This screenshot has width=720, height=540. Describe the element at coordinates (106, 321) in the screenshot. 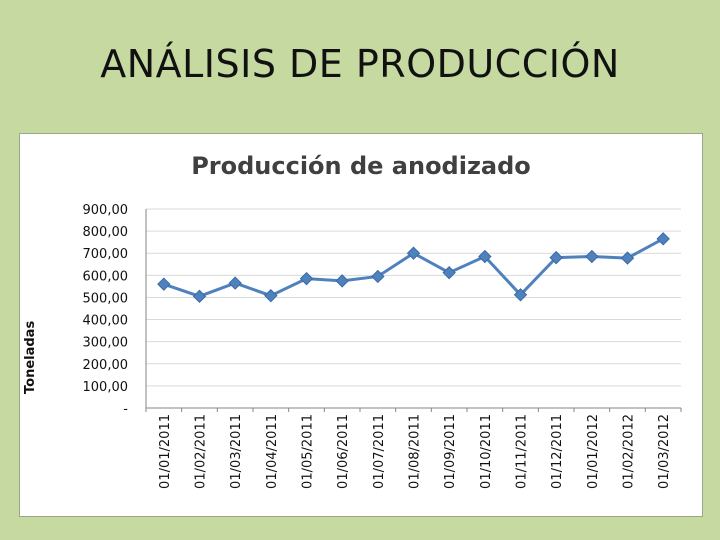

I see `y-tick-label: 400,00` at that location.